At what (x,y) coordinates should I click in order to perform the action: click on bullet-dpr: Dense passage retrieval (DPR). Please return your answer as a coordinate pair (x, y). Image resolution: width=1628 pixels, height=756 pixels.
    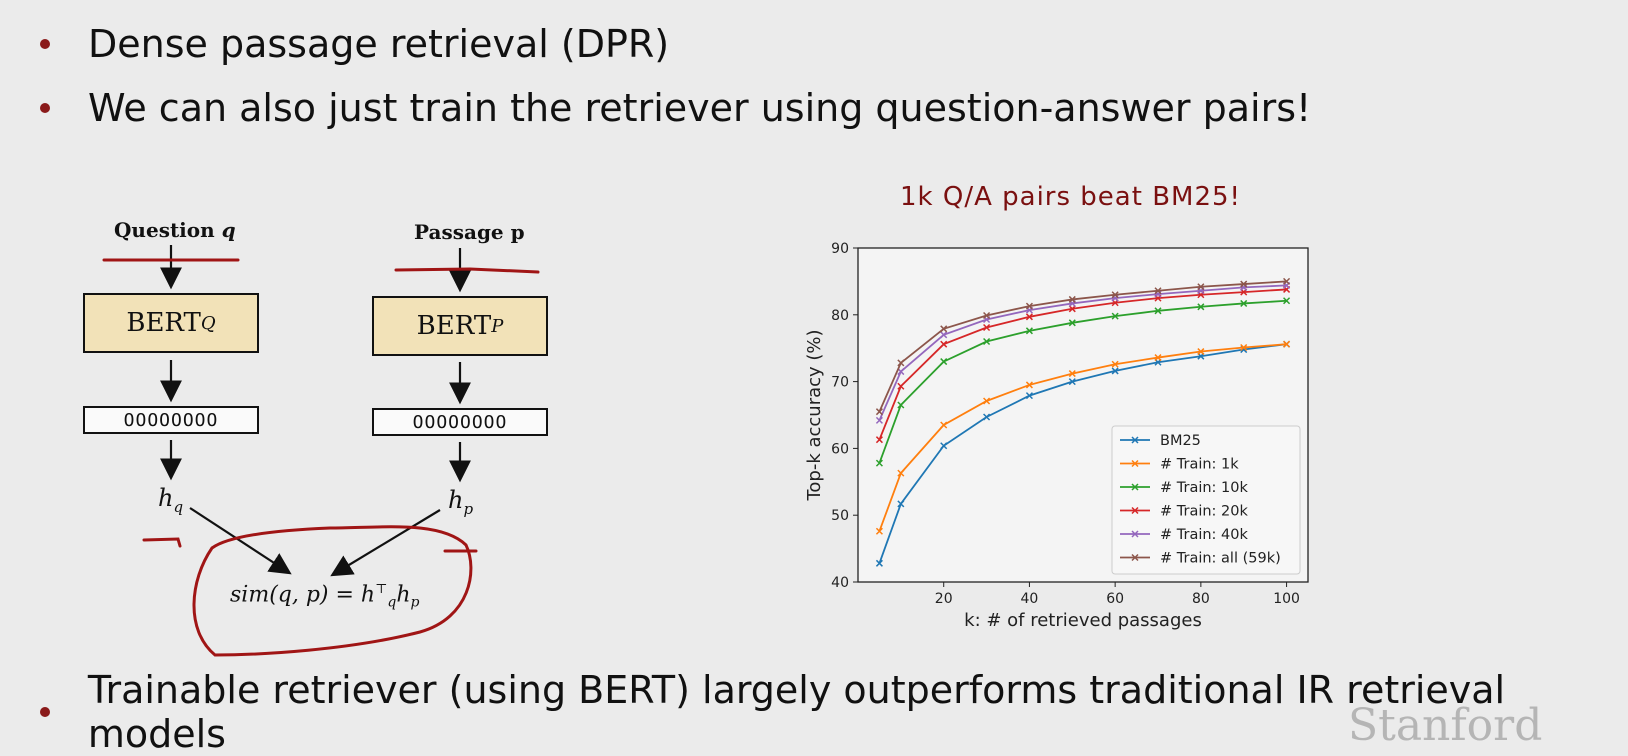
    Looking at the image, I should click on (354, 44).